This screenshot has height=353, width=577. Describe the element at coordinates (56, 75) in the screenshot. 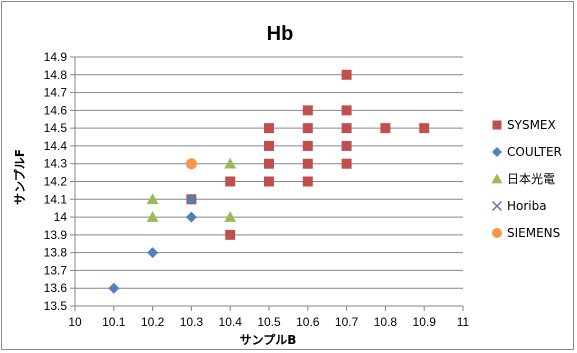

I see `y-tick-label: 14.8` at that location.